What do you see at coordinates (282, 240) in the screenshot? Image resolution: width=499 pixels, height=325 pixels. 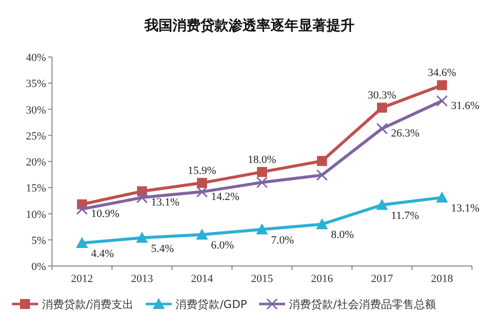 I see `data-label: 7.0%` at bounding box center [282, 240].